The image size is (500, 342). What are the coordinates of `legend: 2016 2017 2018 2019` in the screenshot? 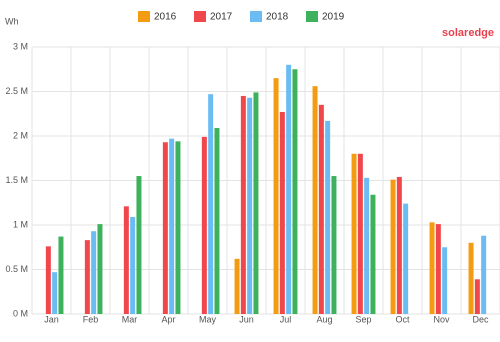 It's located at (241, 17).